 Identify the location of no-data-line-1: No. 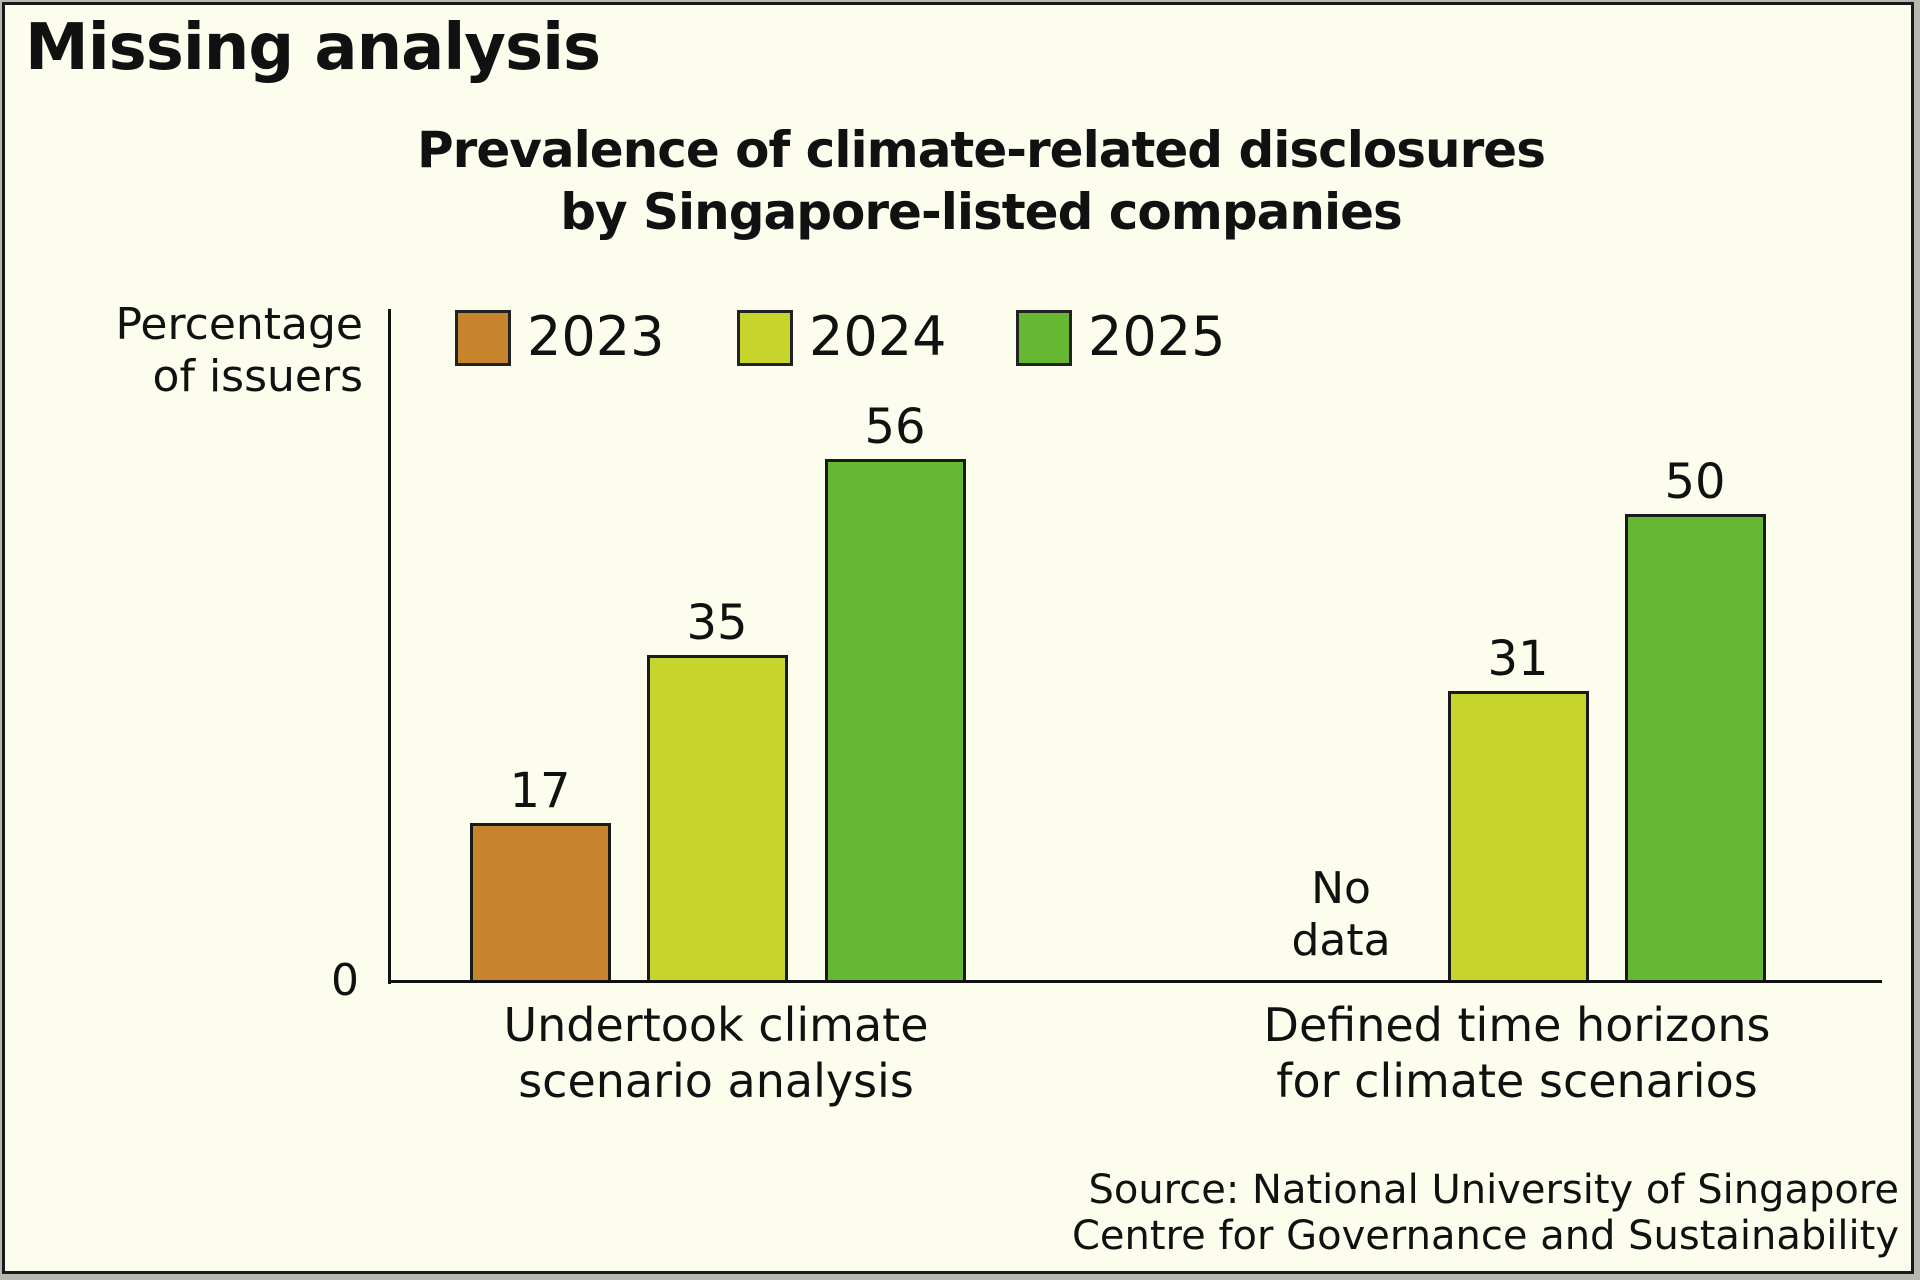
(1341, 888).